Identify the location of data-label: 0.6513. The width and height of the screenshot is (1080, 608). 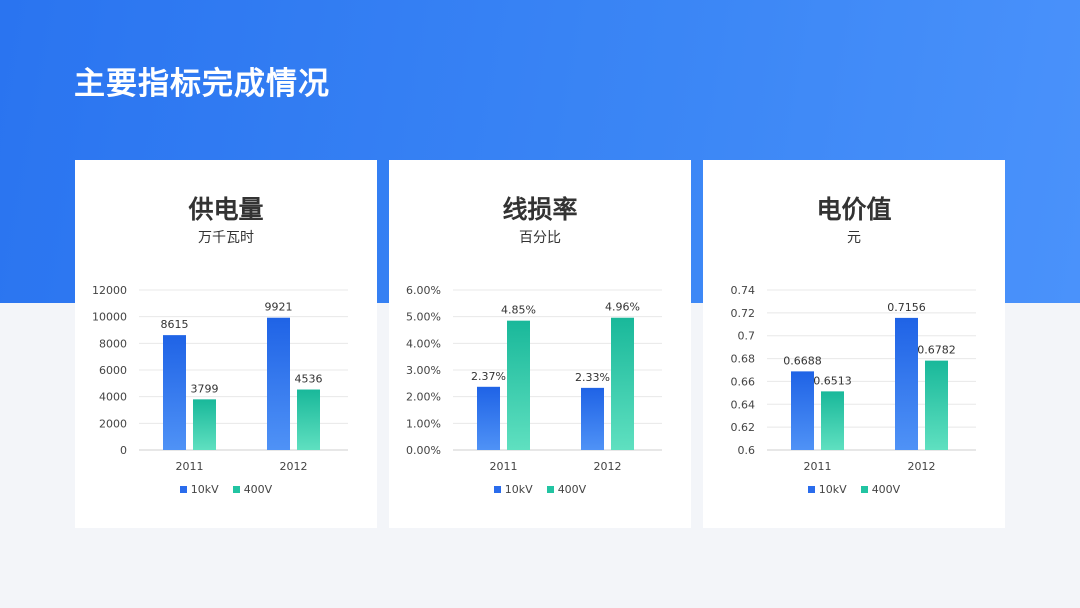
(832, 380).